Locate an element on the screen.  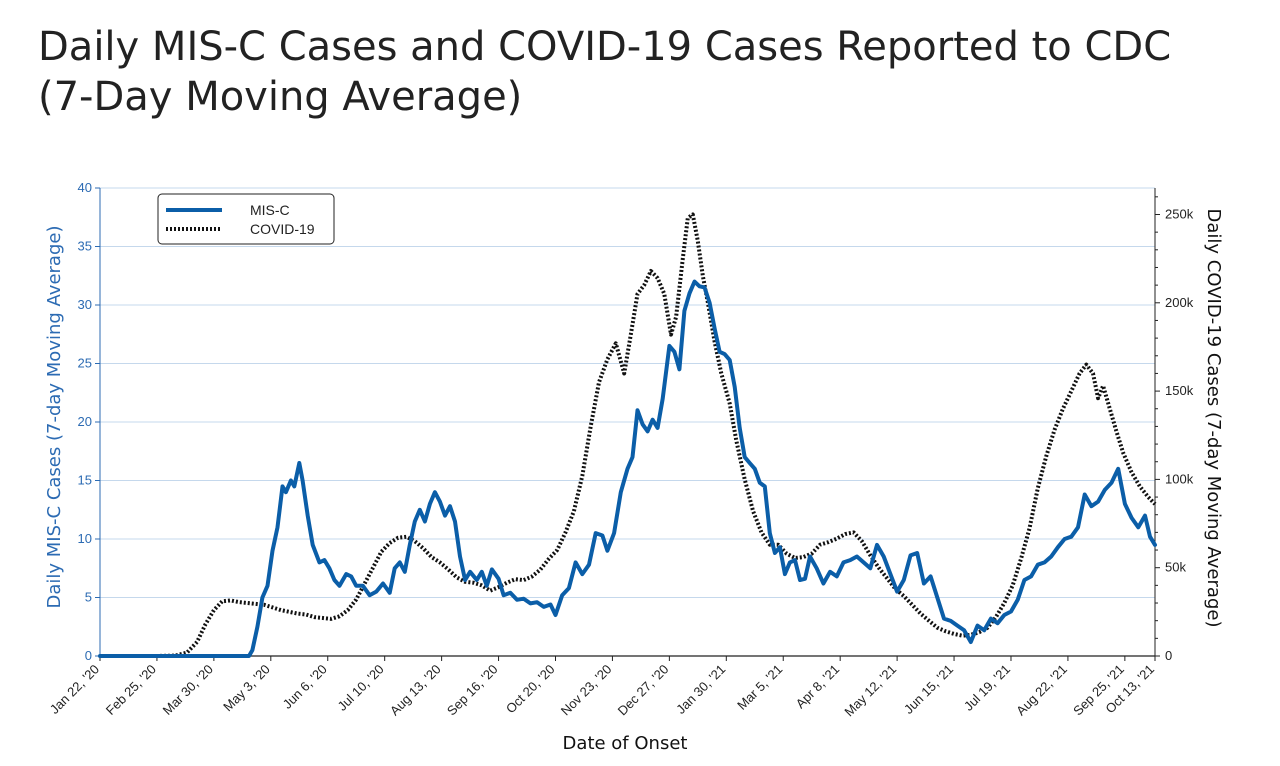
x-tick-label: Jul 19, '21 is located at coordinates (987, 688).